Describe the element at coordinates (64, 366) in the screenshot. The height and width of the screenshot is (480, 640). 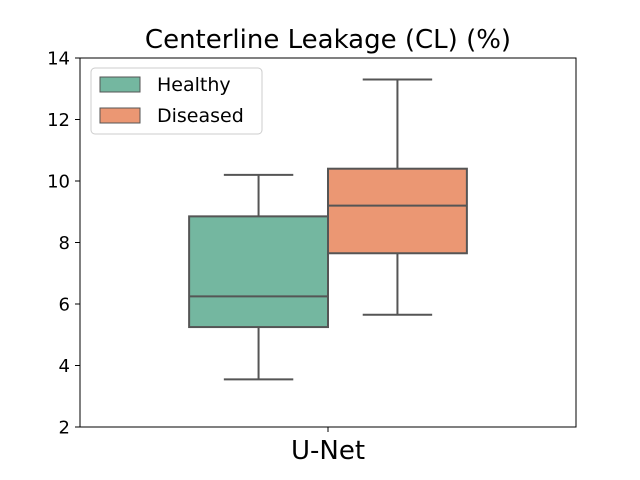
I see `y-tick-label-4: 4` at that location.